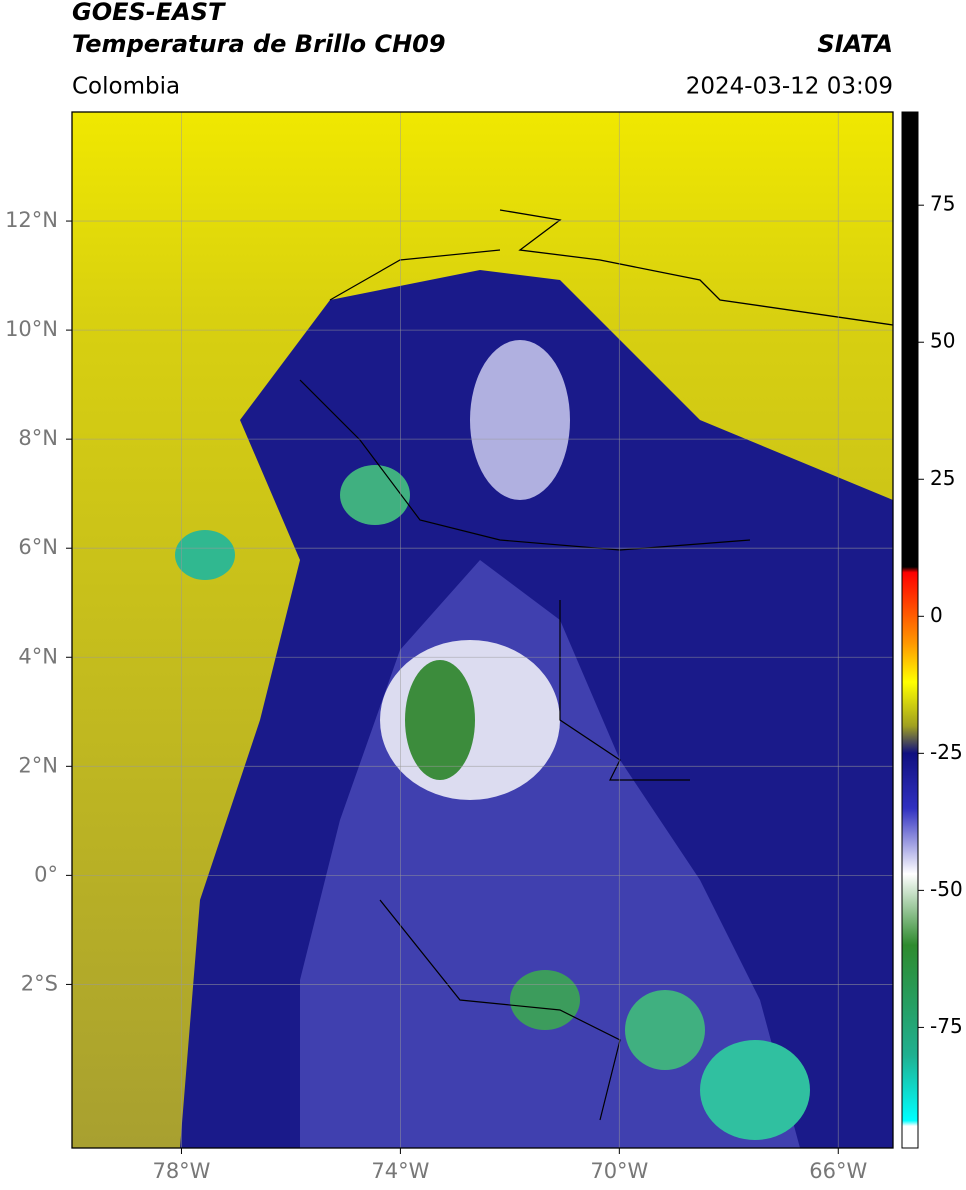  I want to click on title: GOES-EAST, so click(149, 13).